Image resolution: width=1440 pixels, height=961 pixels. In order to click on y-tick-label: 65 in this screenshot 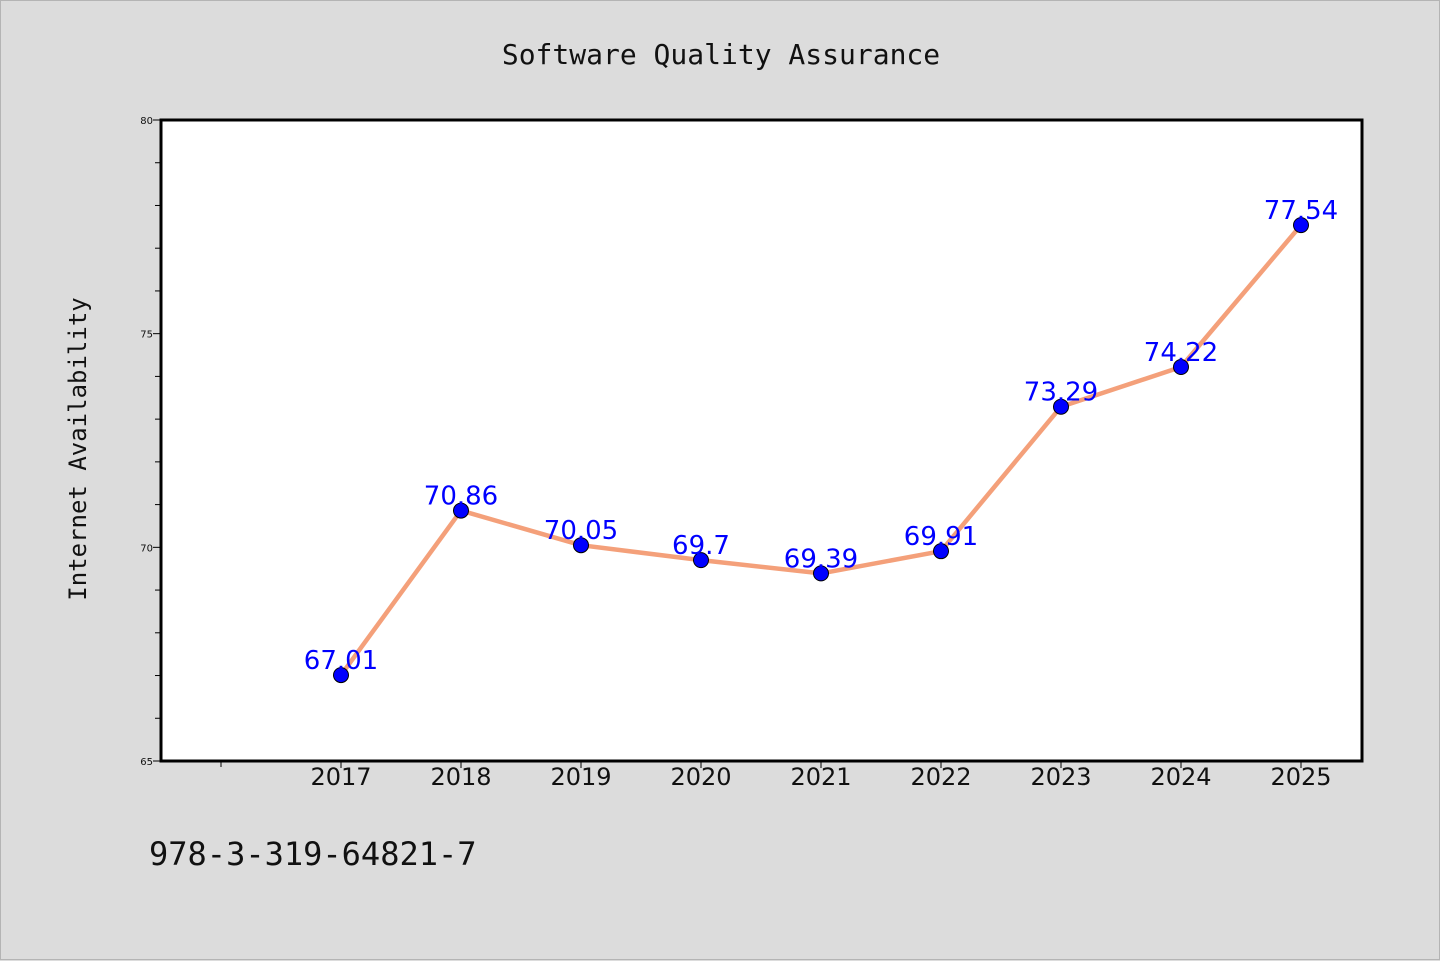, I will do `click(146, 762)`.